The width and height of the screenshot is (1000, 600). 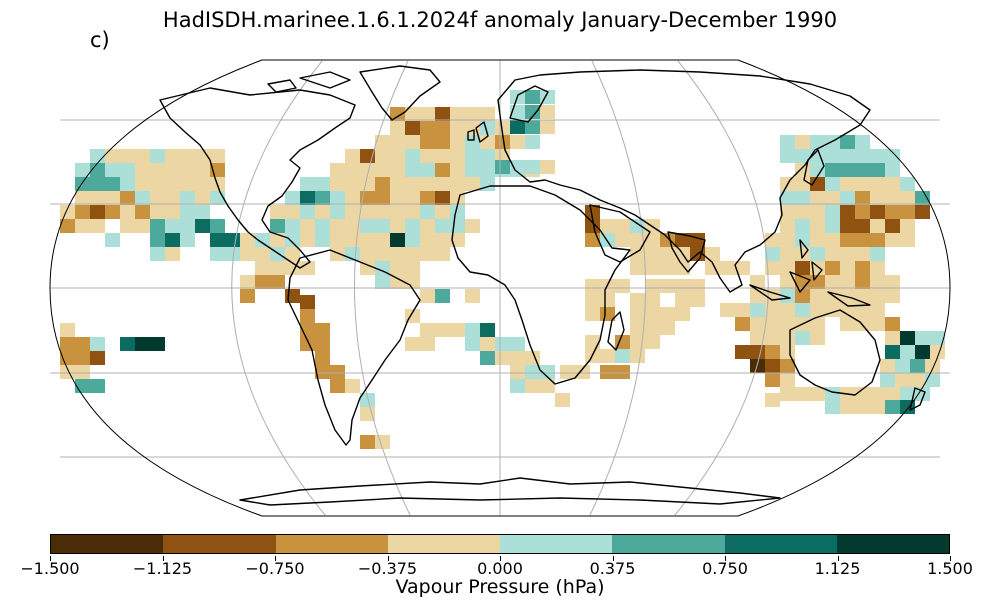 I want to click on colorbar-tick-label: 1.500, so click(x=950, y=568).